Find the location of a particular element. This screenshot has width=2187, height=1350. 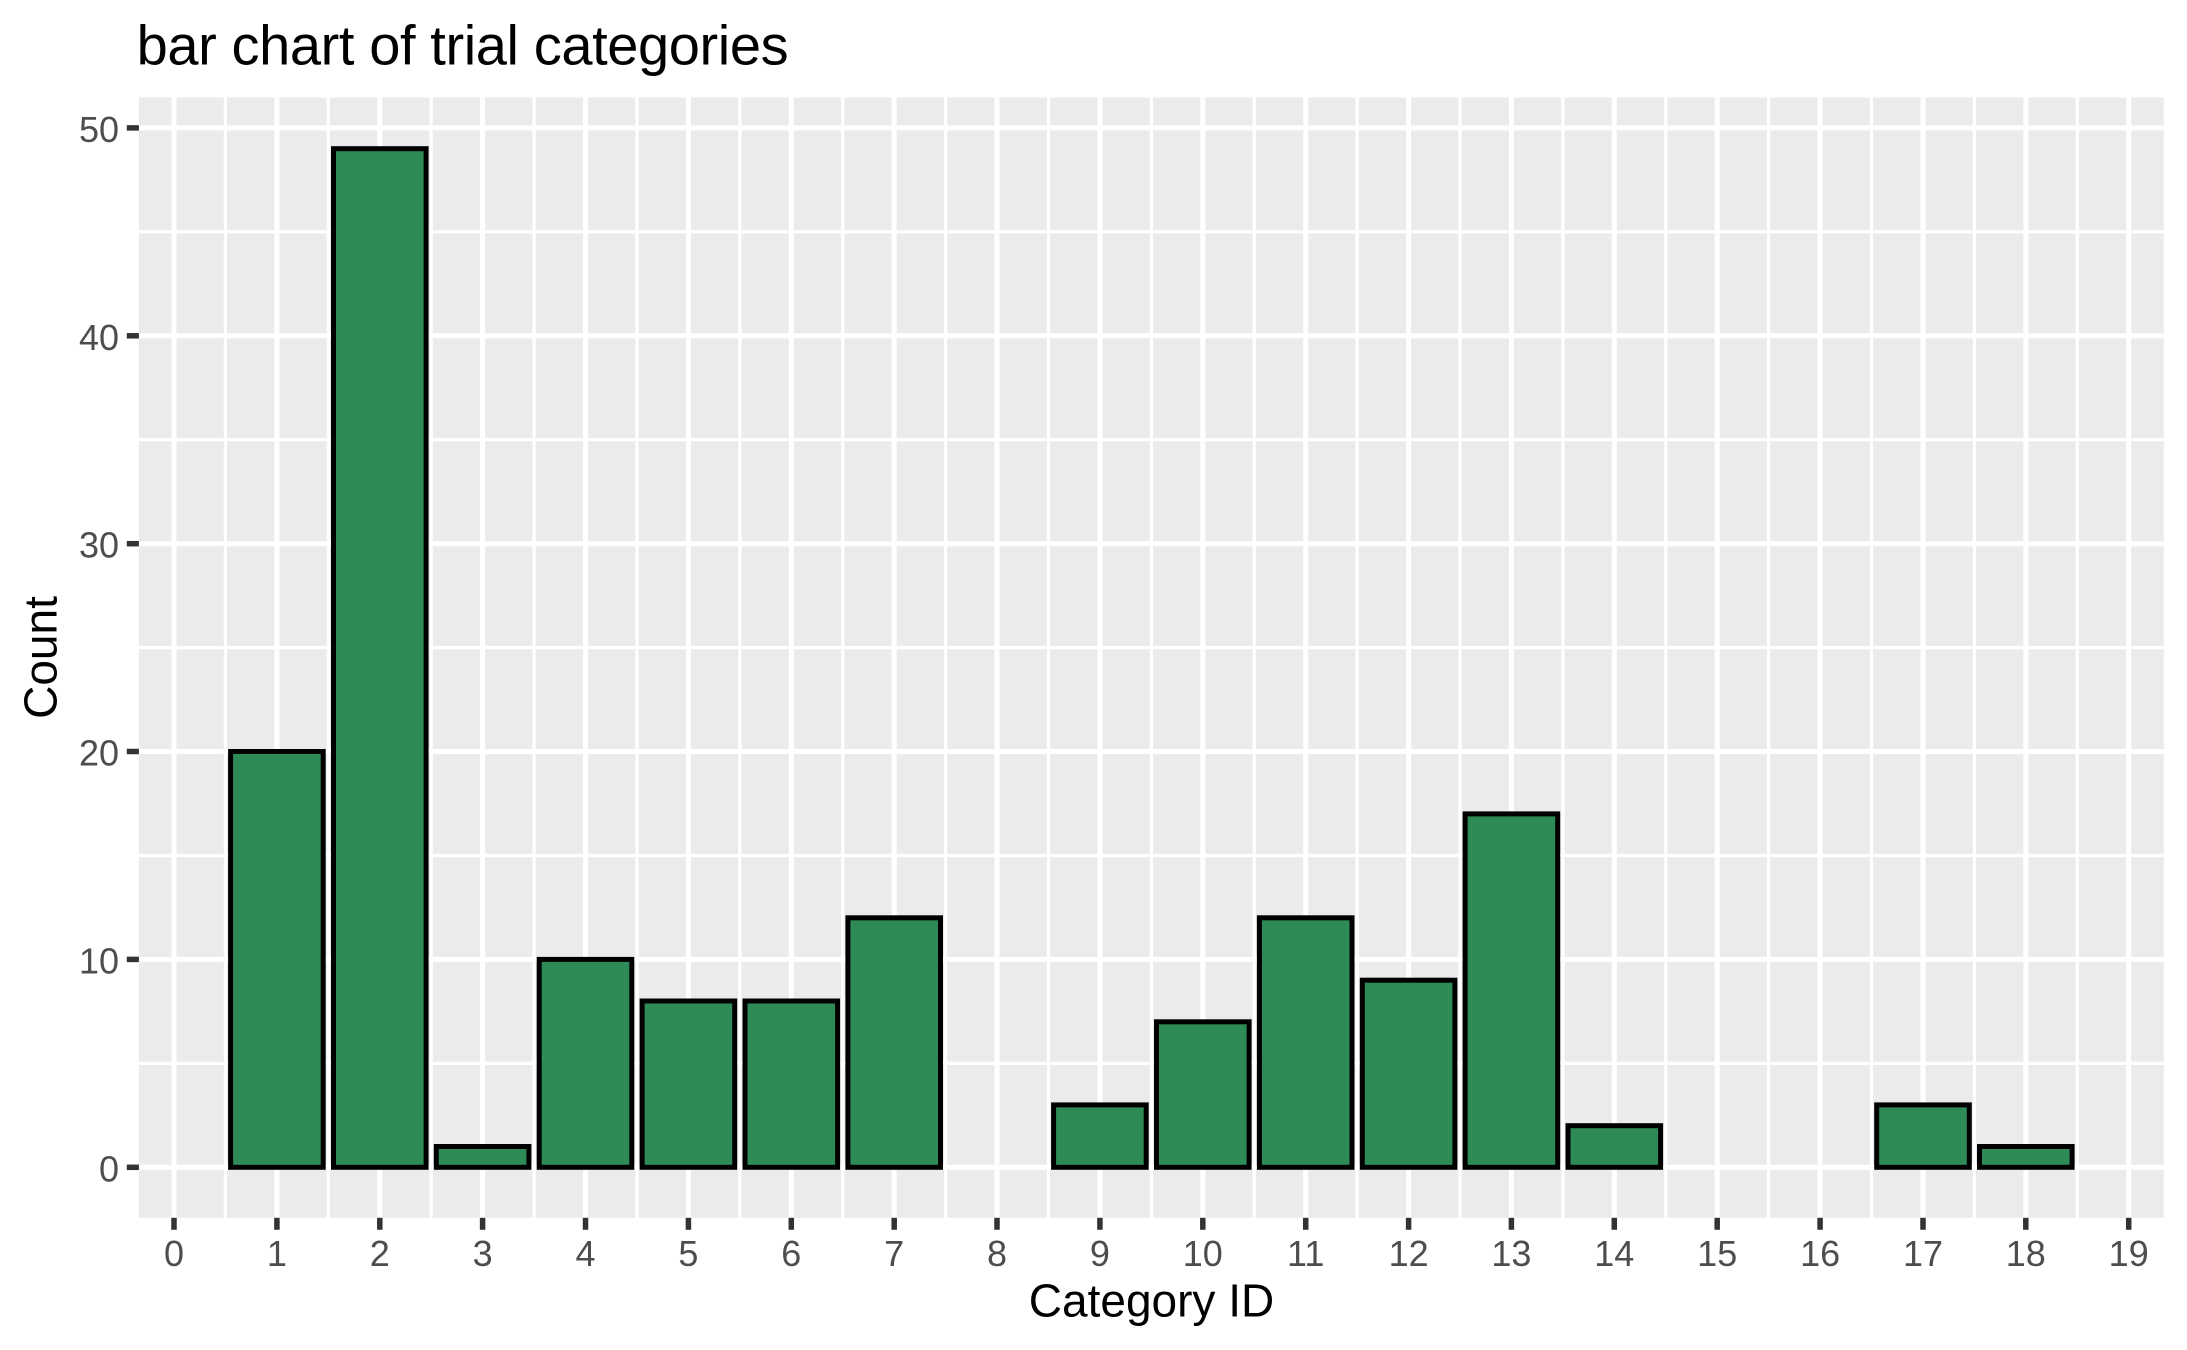

svg-text: 9 is located at coordinates (1100, 1253).